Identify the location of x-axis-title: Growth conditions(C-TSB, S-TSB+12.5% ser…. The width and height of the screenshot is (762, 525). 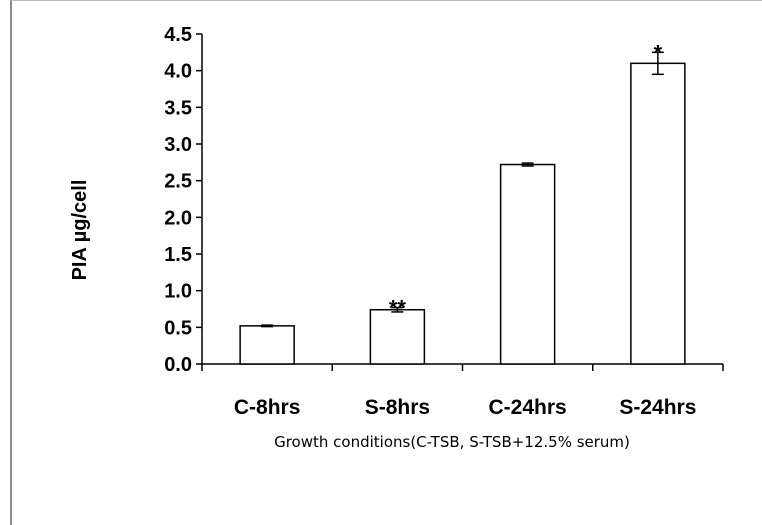
(452, 442).